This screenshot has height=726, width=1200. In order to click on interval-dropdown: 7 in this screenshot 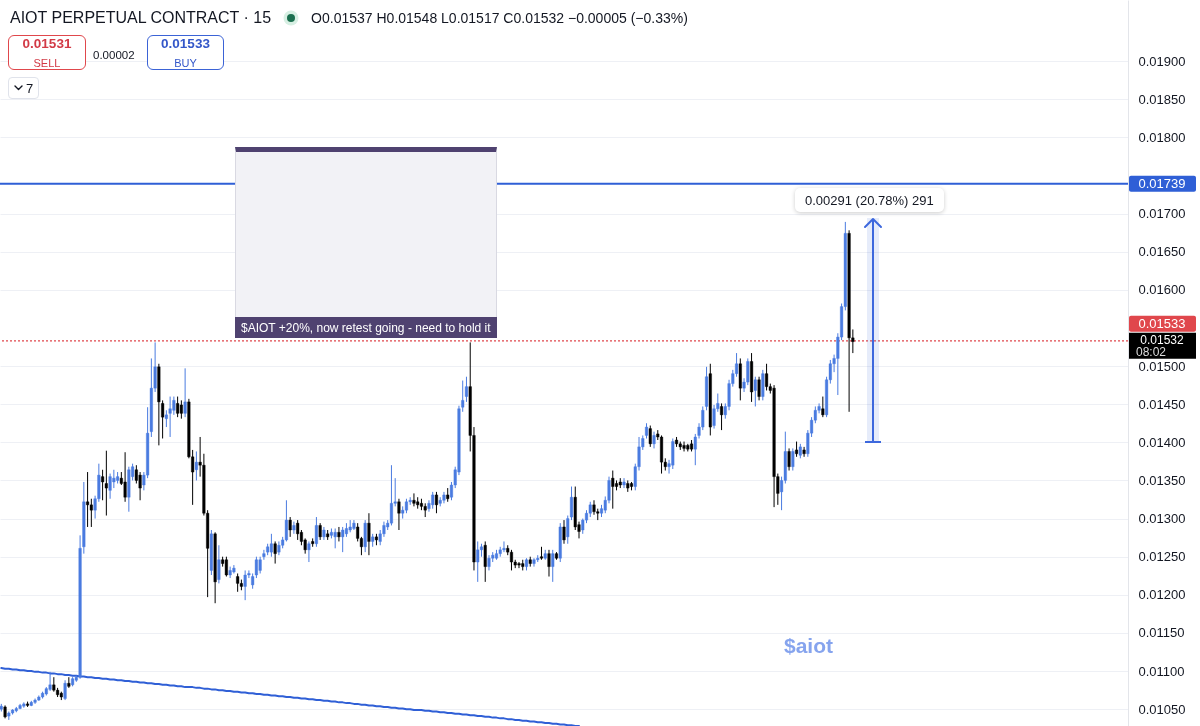, I will do `click(23, 88)`.